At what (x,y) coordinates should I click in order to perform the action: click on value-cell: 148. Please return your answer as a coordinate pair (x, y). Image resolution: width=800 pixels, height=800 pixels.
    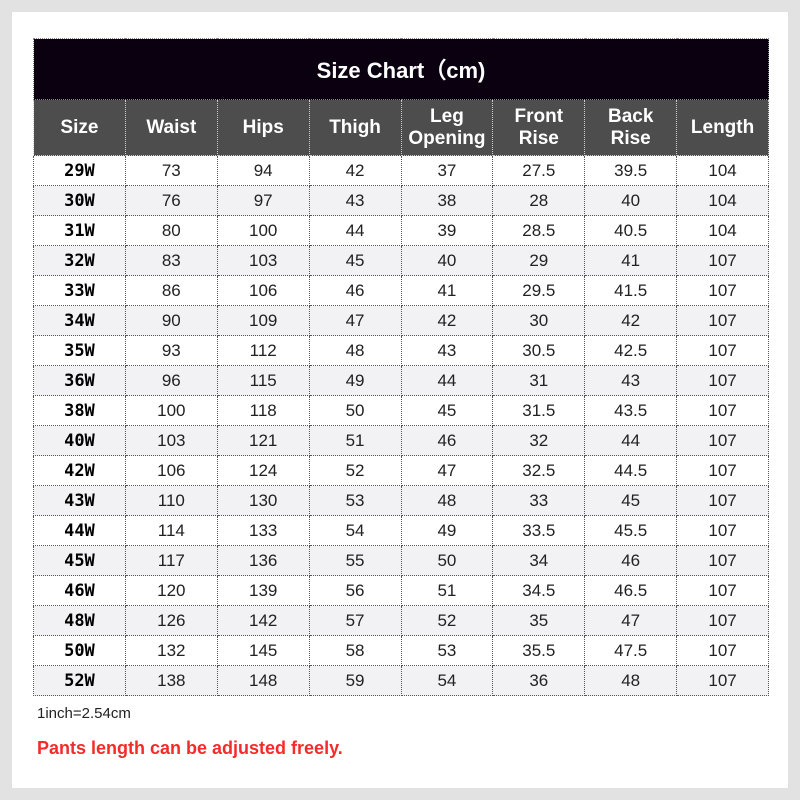
    Looking at the image, I should click on (263, 680).